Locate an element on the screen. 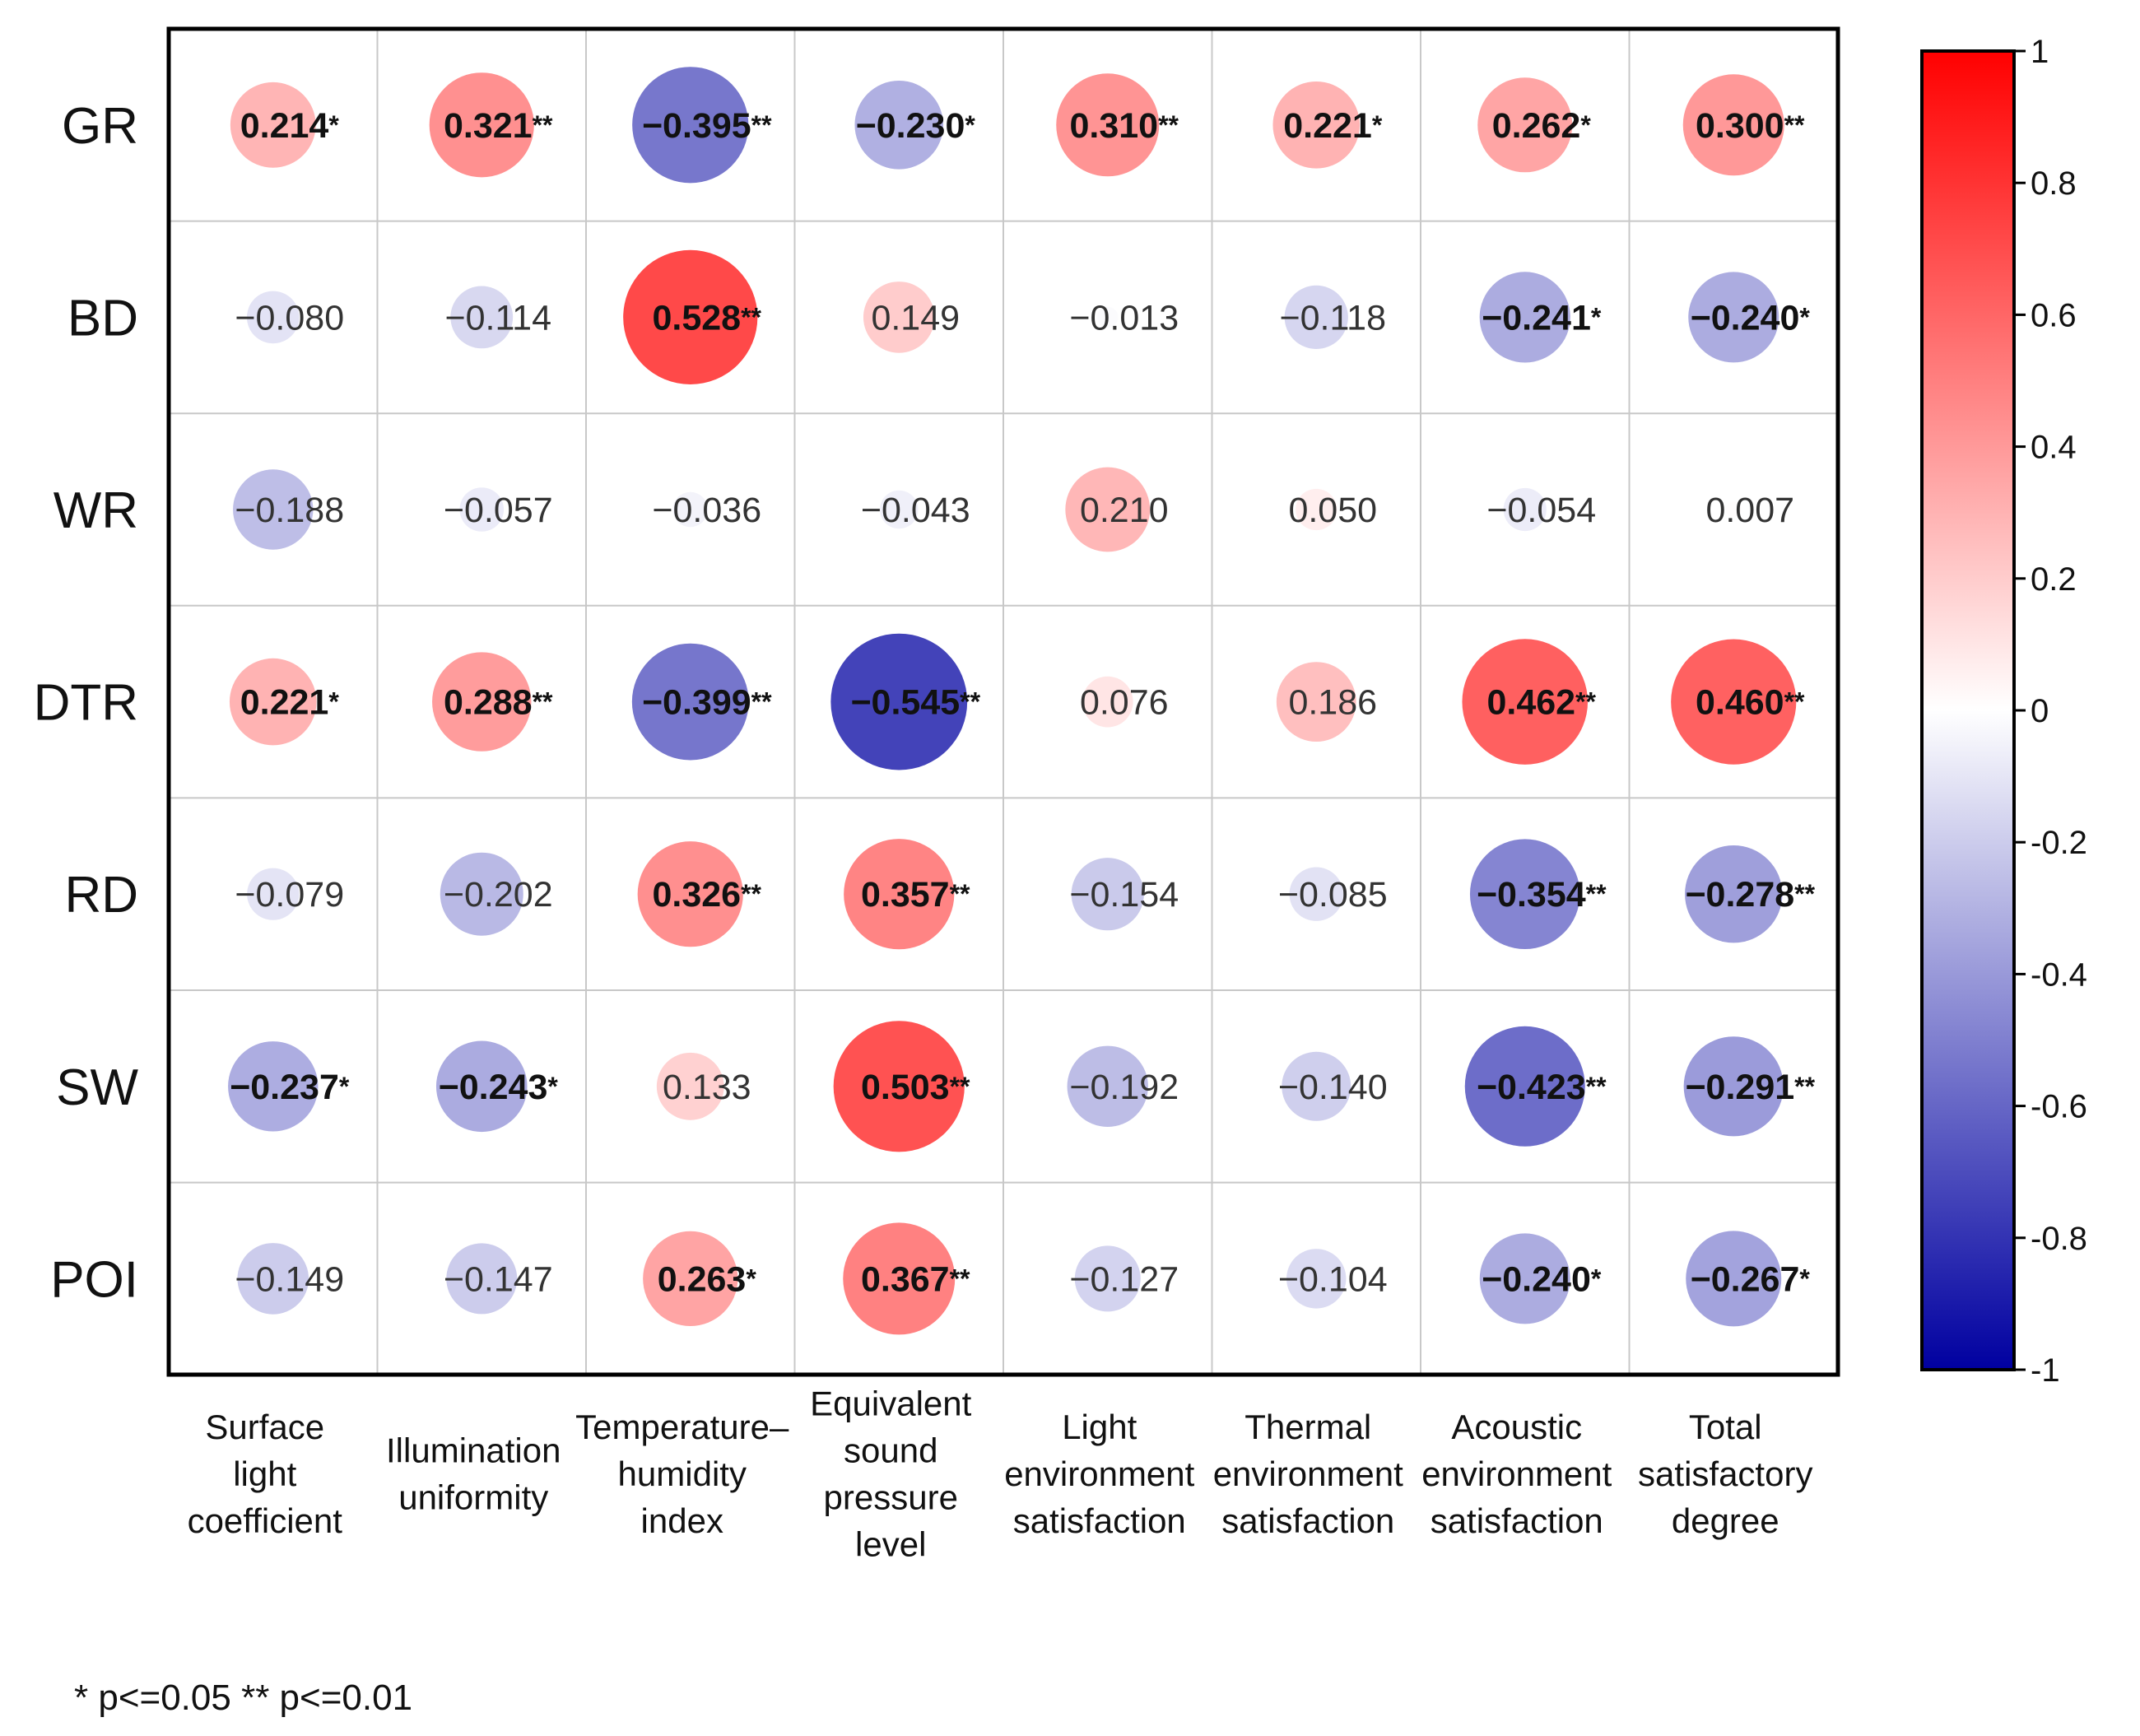  correlation-value: −0.057 is located at coordinates (498, 511).